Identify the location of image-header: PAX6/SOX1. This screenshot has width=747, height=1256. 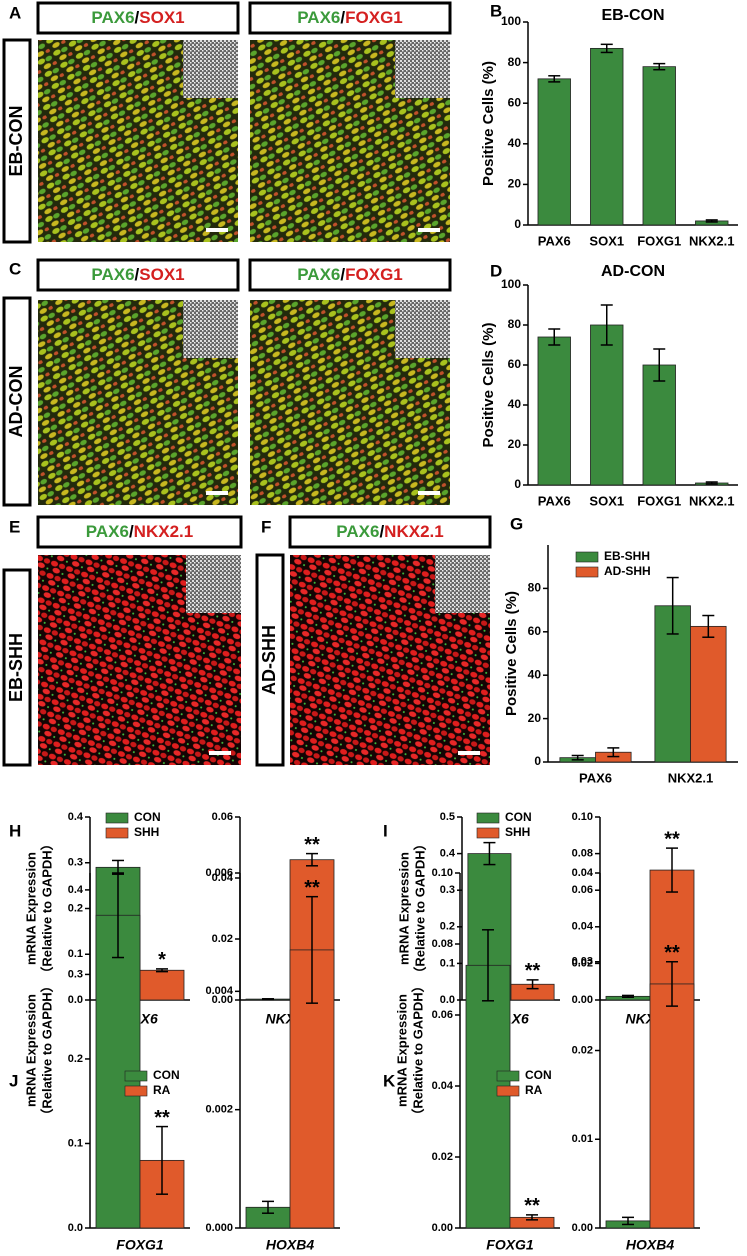
(137, 17).